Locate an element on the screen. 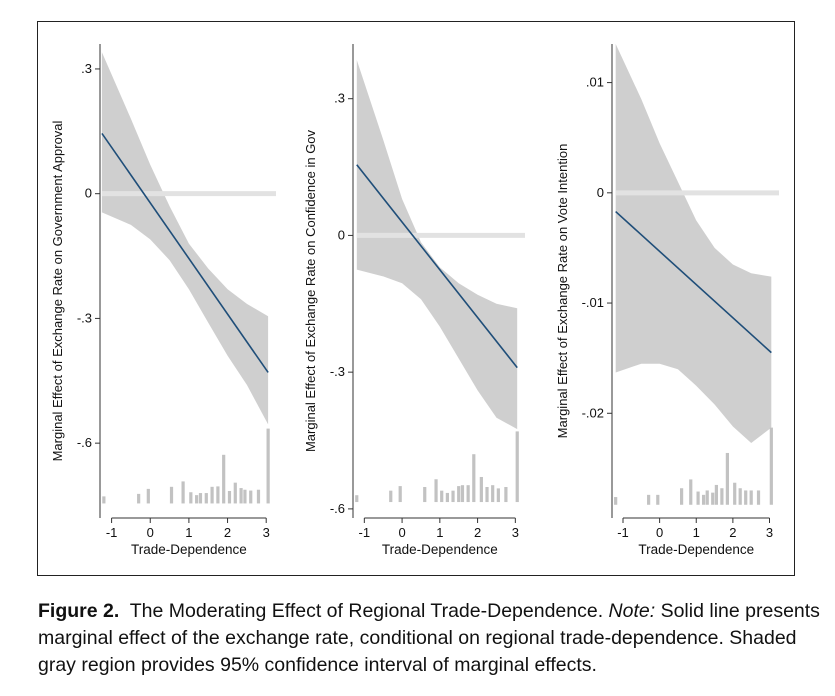  y-tick-label: -.01 is located at coordinates (593, 302).